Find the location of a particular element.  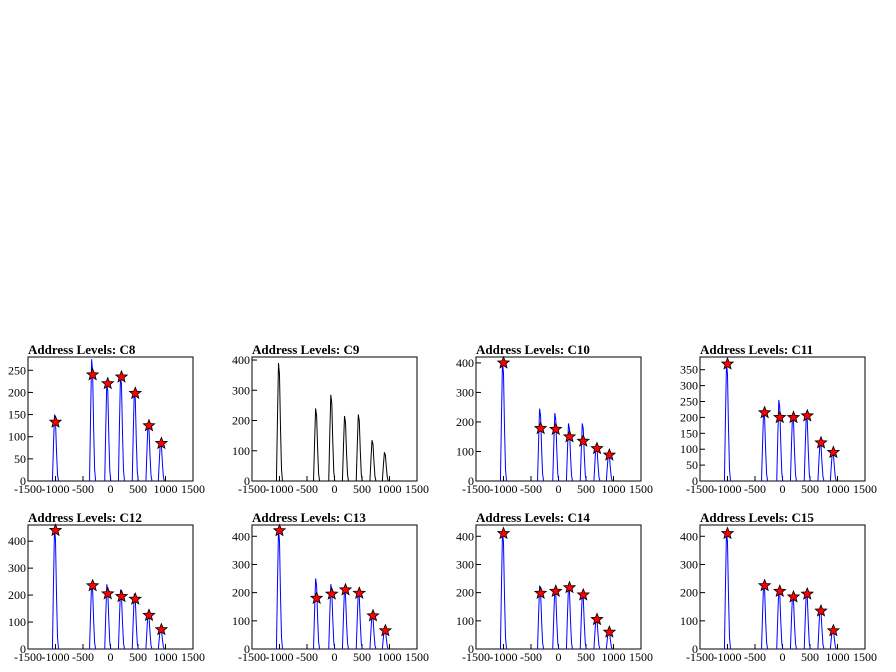

y-tick-label: 50 is located at coordinates (692, 465).